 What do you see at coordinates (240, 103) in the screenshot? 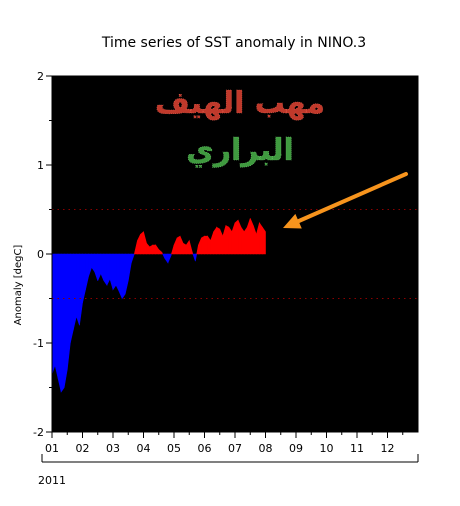
I see `watermark-line-1: مهب الهيف` at bounding box center [240, 103].